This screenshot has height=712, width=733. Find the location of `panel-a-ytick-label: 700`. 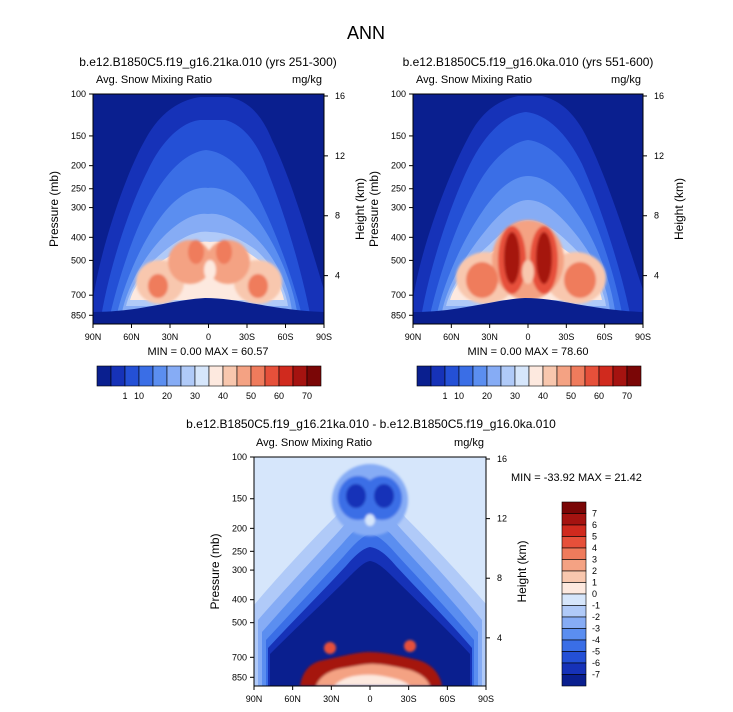

panel-a-ytick-label: 700 is located at coordinates (78, 295).